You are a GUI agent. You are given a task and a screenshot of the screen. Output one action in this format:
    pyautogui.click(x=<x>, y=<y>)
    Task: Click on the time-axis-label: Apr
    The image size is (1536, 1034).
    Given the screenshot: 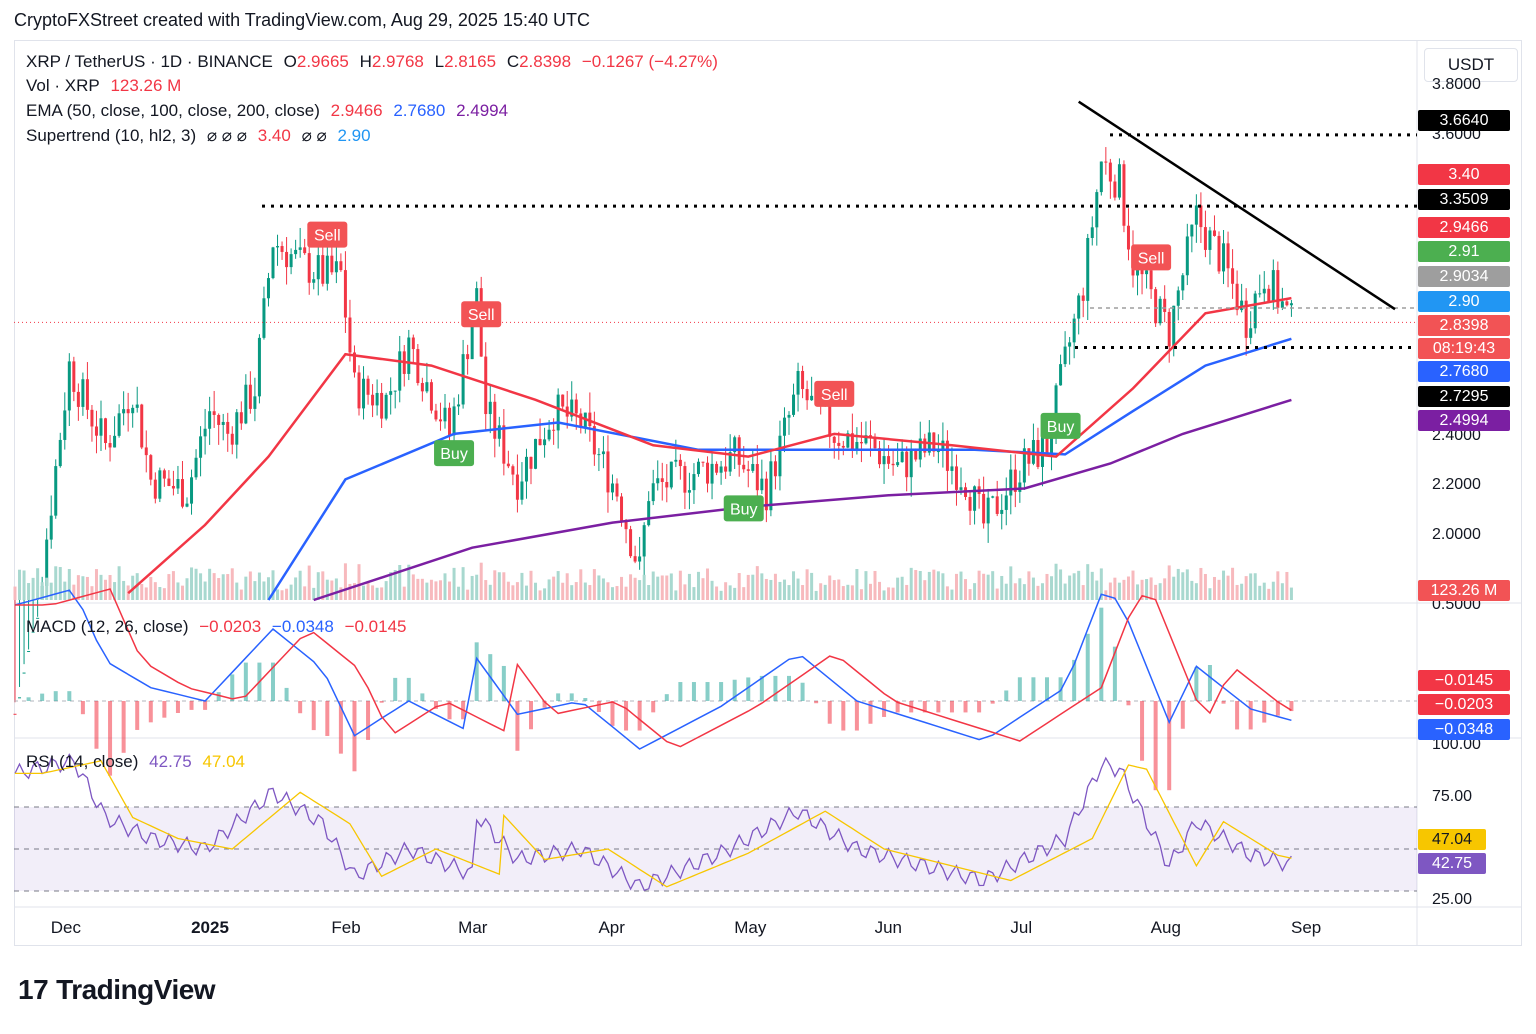 What is the action you would take?
    pyautogui.click(x=611, y=927)
    